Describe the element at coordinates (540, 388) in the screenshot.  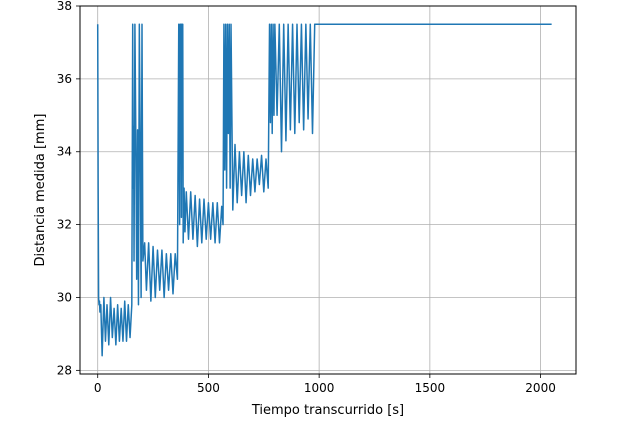
I see `x-tick-label: 2000` at that location.